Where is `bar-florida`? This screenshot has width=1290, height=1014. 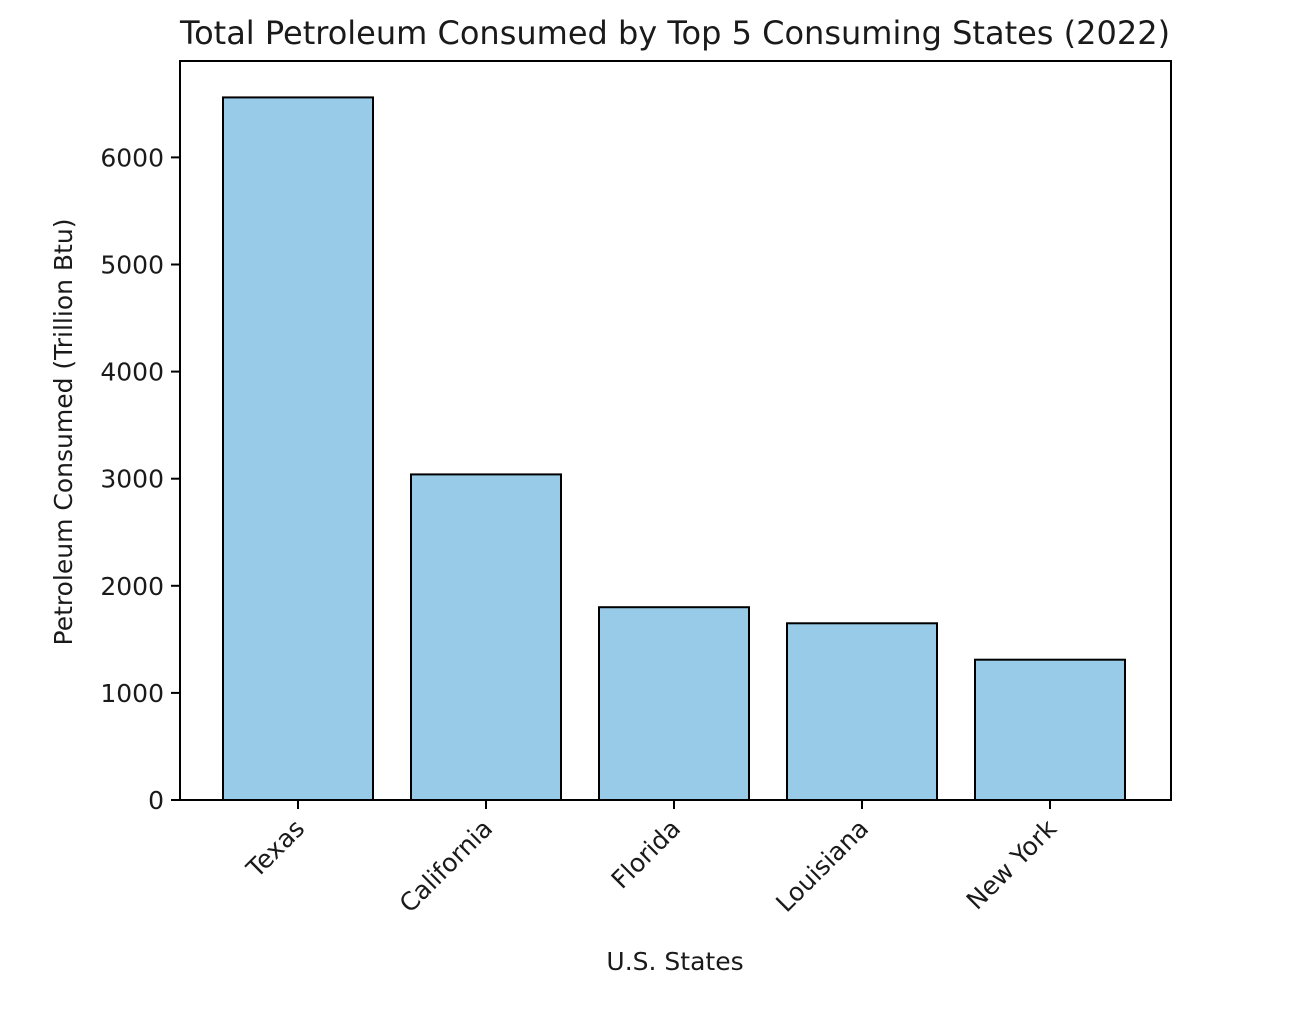 bar-florida is located at coordinates (674, 704).